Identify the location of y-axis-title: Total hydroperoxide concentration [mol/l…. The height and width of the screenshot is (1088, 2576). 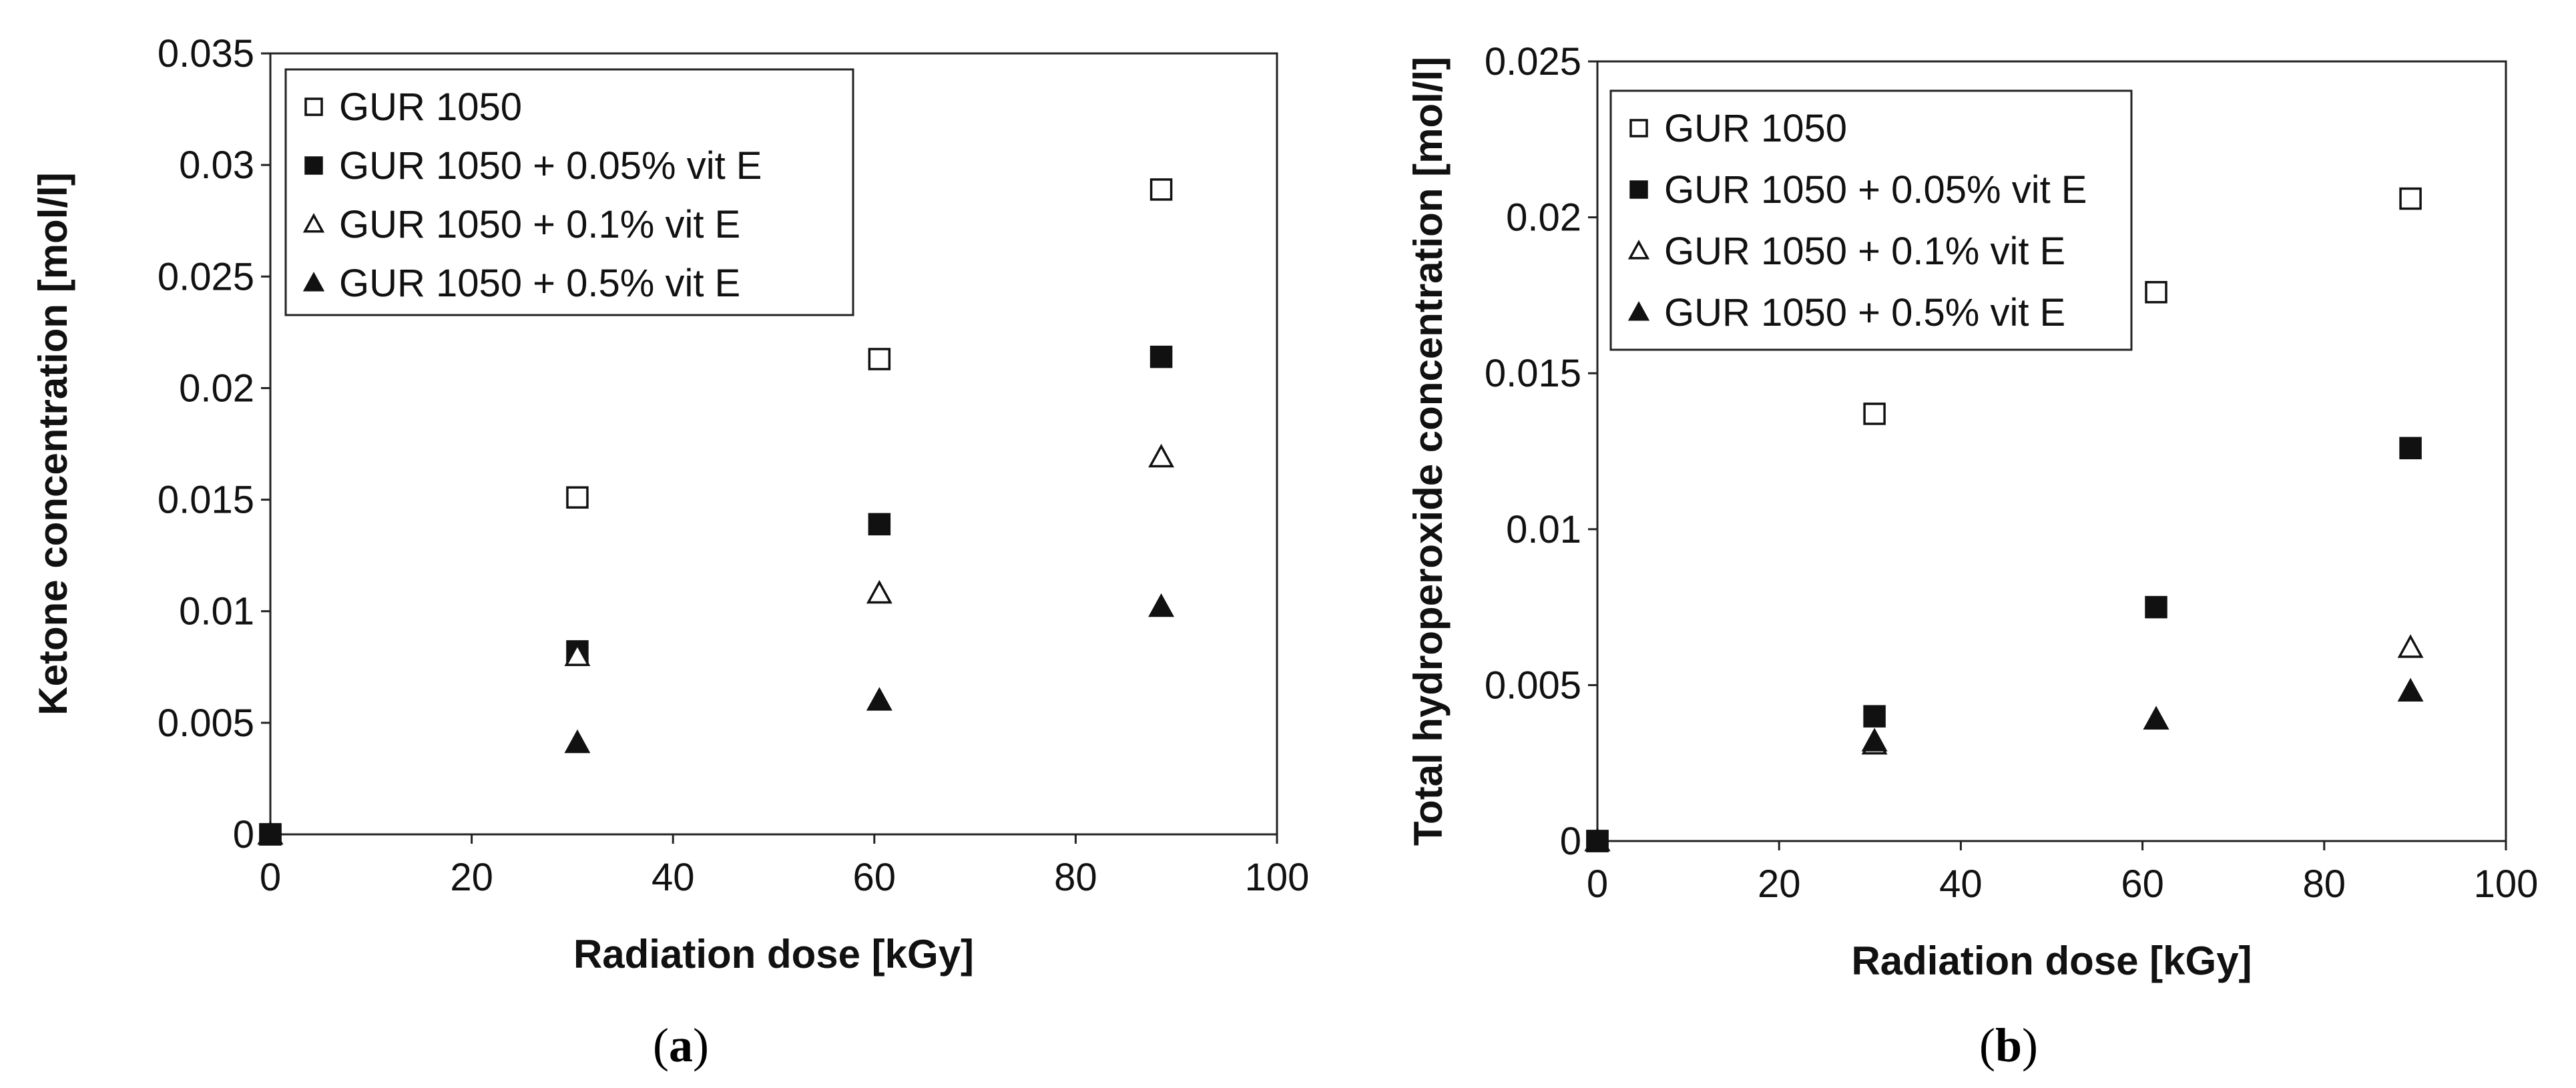
(1428, 451).